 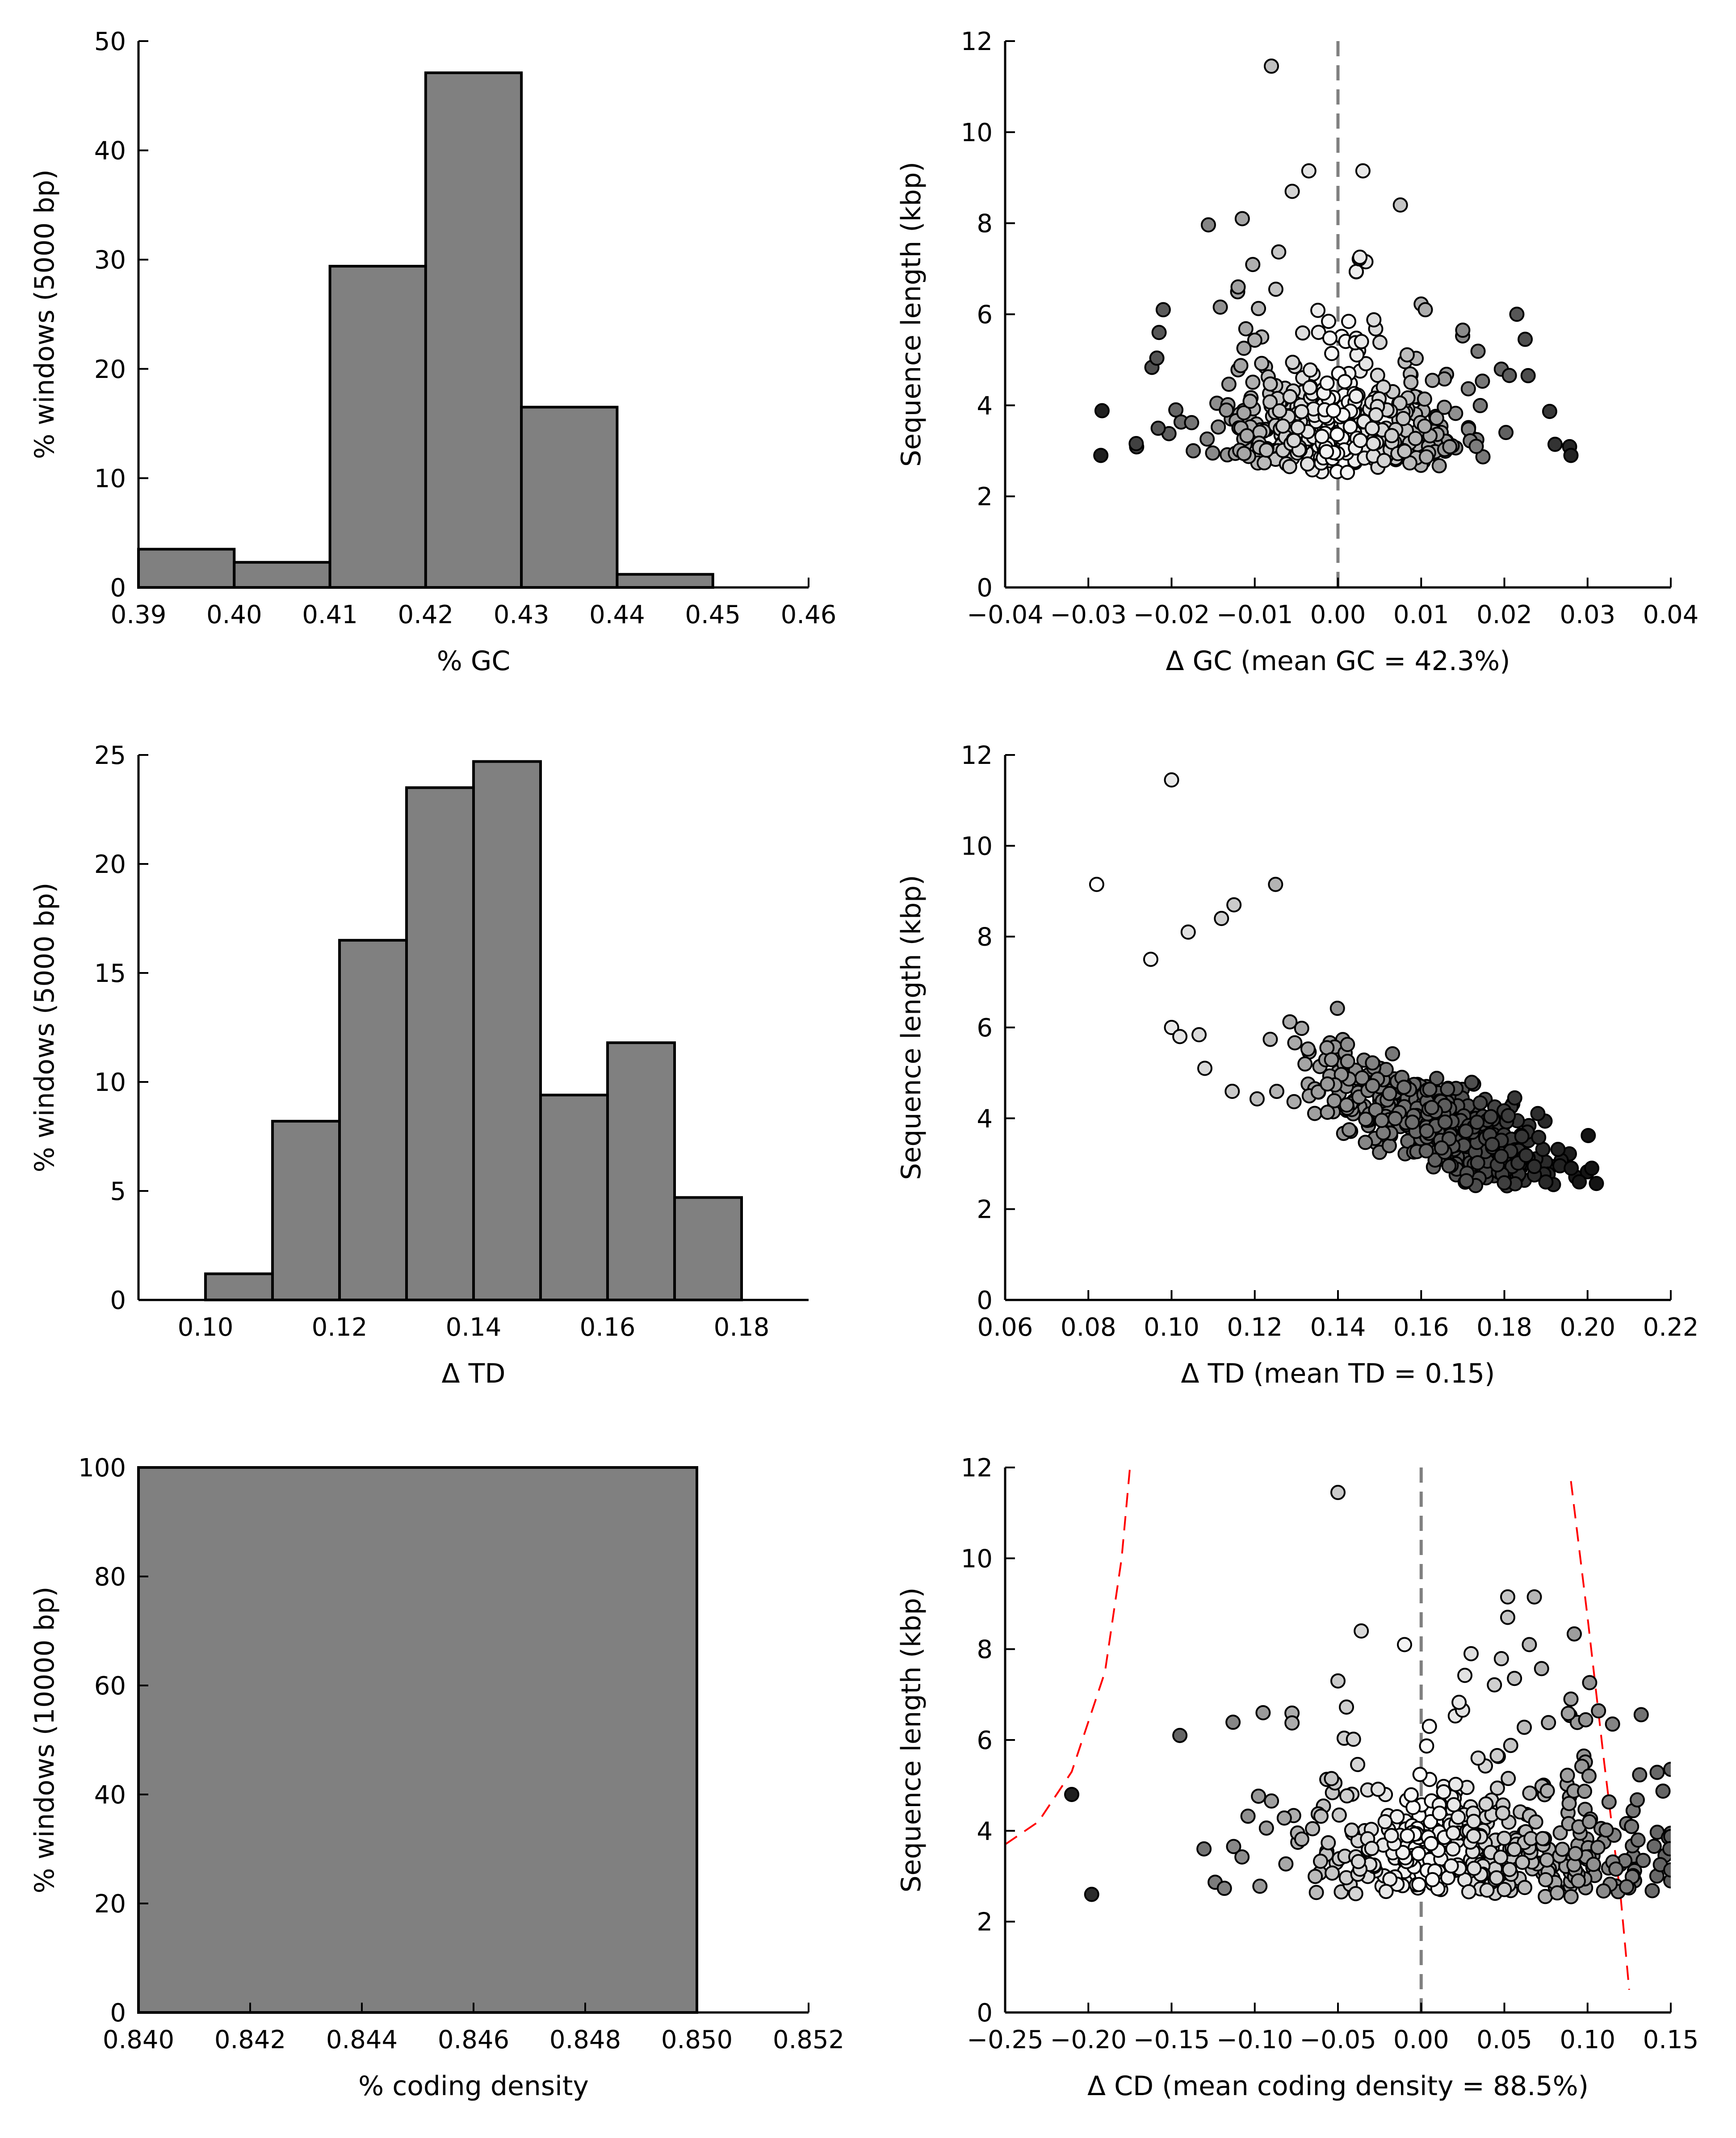 I want to click on x-tick-label: −0.02, so click(x=1171, y=615).